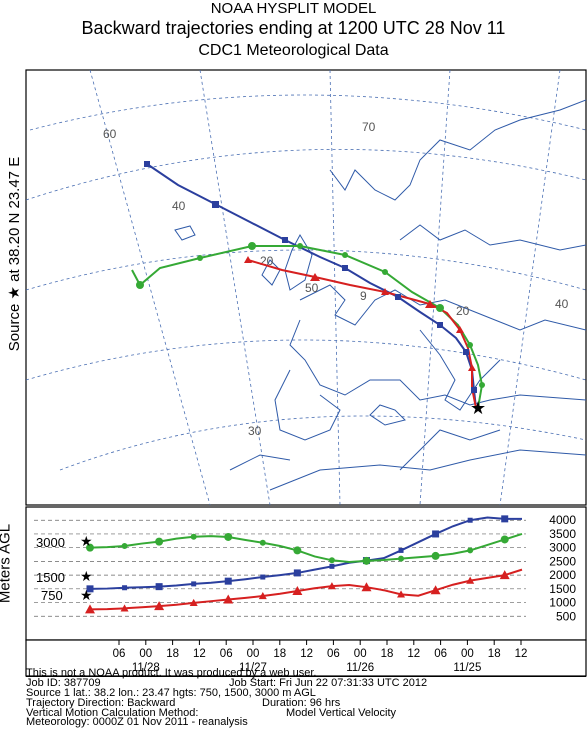  Describe the element at coordinates (253, 668) in the screenshot. I see `x-date-label: 11/27` at that location.